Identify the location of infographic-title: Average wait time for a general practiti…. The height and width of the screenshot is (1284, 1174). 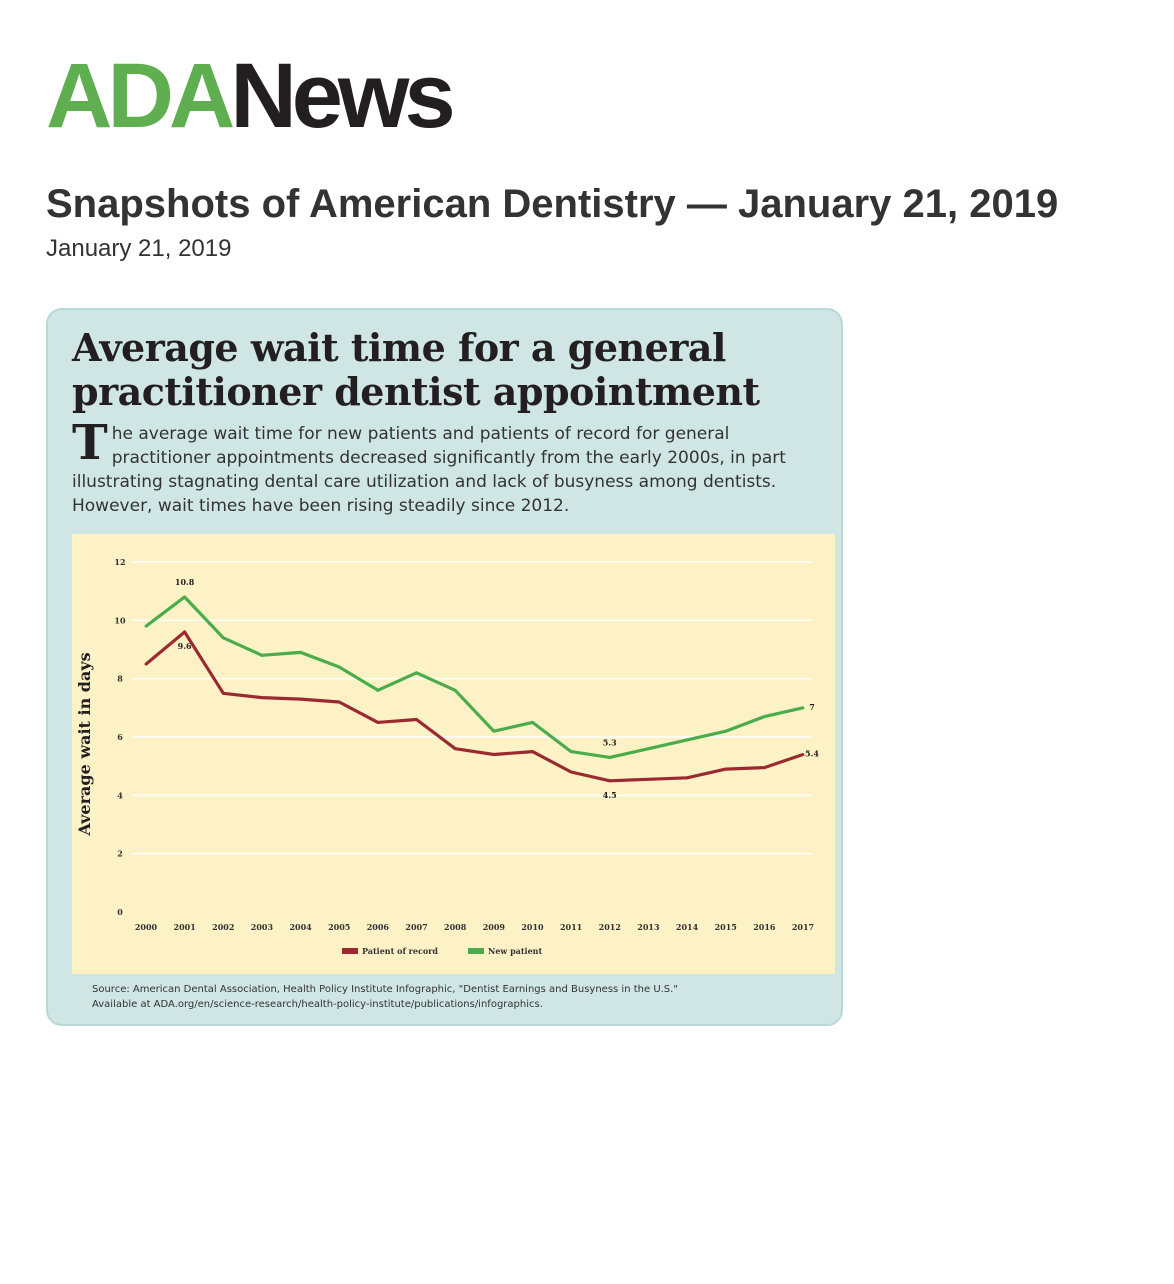
(416, 369).